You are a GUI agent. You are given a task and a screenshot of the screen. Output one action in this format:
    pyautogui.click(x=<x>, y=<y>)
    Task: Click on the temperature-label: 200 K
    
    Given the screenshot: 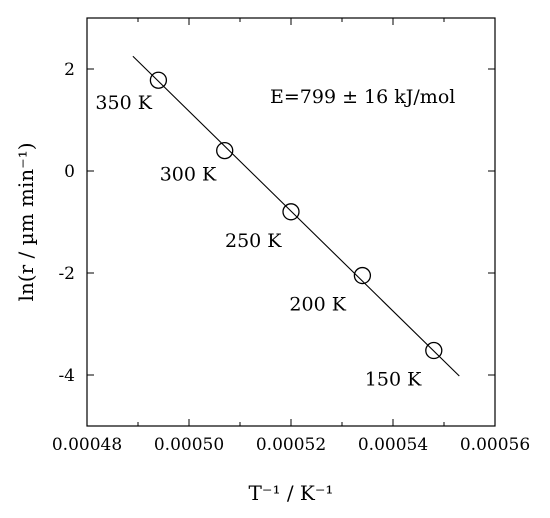 What is the action you would take?
    pyautogui.click(x=317, y=305)
    